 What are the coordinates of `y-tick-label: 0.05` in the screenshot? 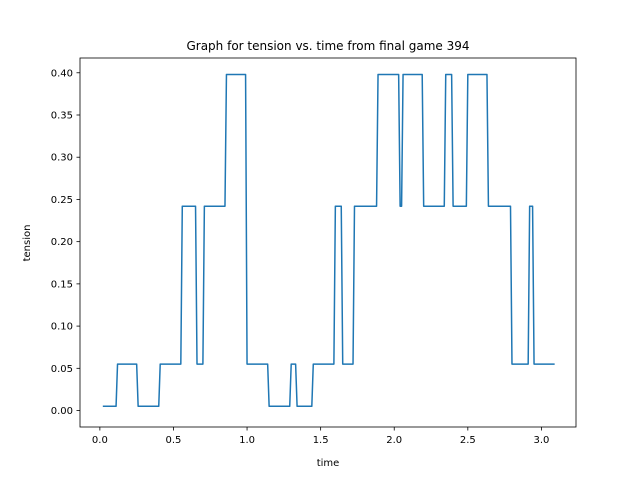 It's located at (62, 369).